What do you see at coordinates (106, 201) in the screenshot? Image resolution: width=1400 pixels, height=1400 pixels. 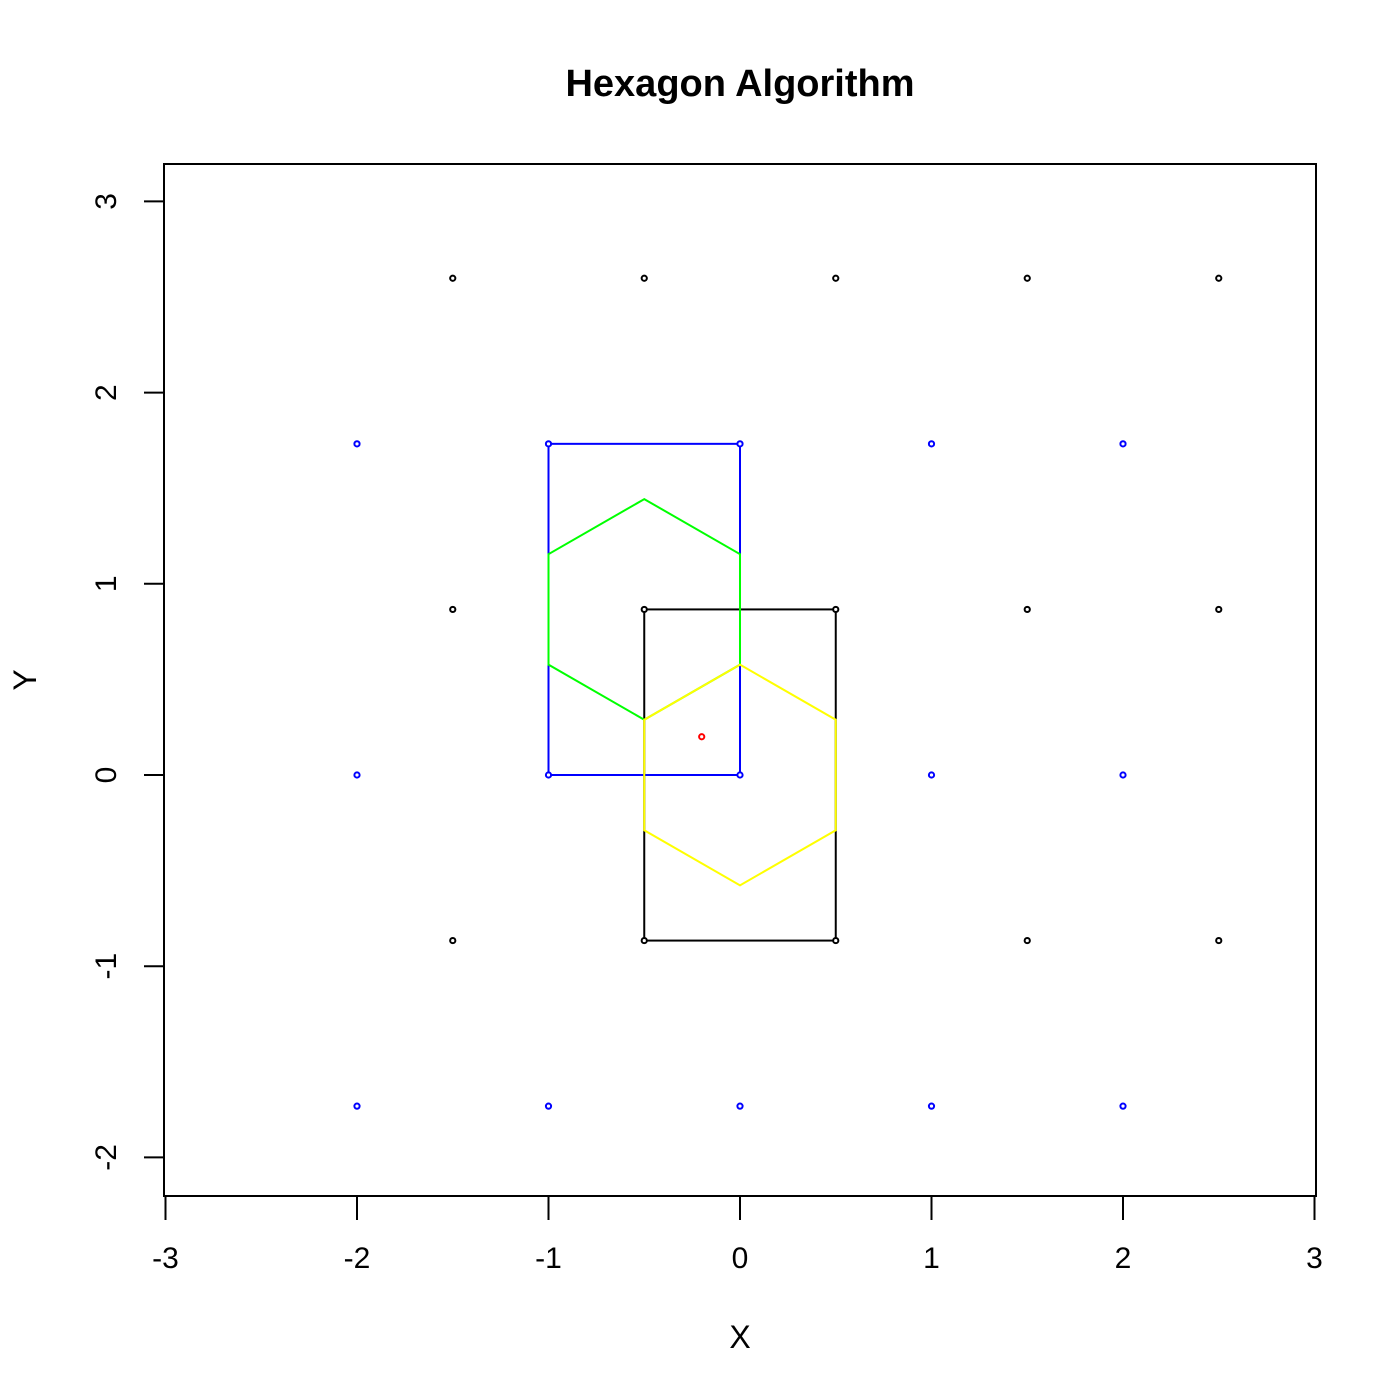 I see `y-tick-label: 3` at bounding box center [106, 201].